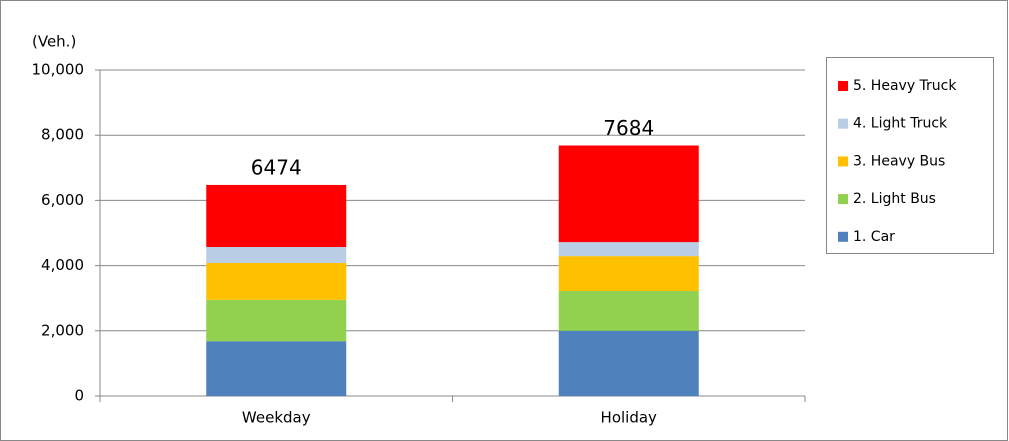 This screenshot has width=1009, height=441. I want to click on y-axis-label: (Veh.), so click(54, 42).